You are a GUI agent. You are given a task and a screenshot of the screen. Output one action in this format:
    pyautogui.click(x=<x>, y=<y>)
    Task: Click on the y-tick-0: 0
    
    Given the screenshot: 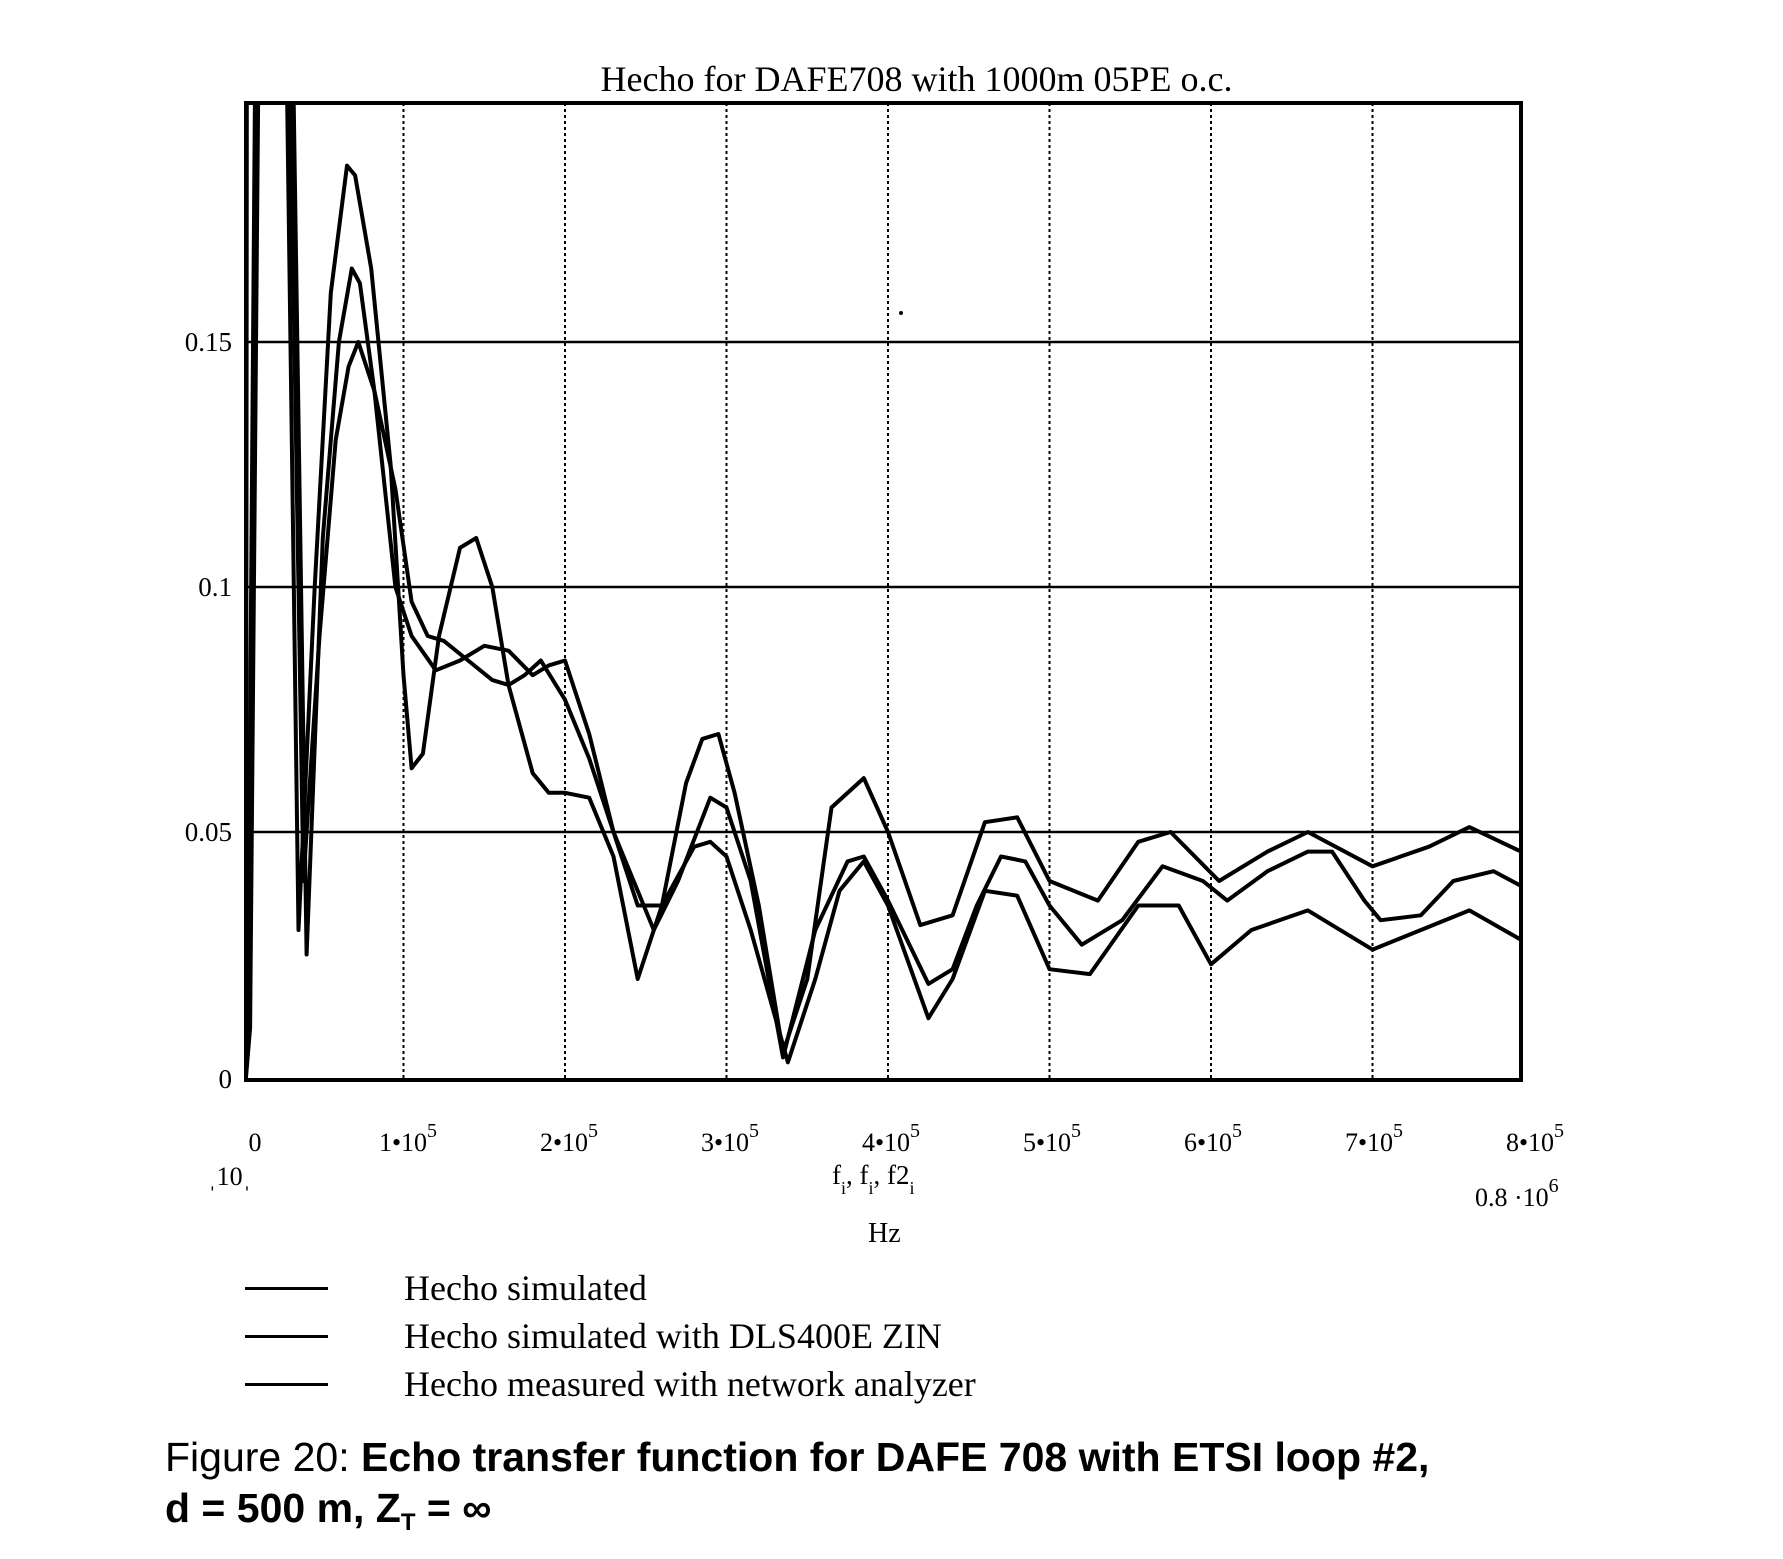 What is the action you would take?
    pyautogui.click(x=225, y=1079)
    